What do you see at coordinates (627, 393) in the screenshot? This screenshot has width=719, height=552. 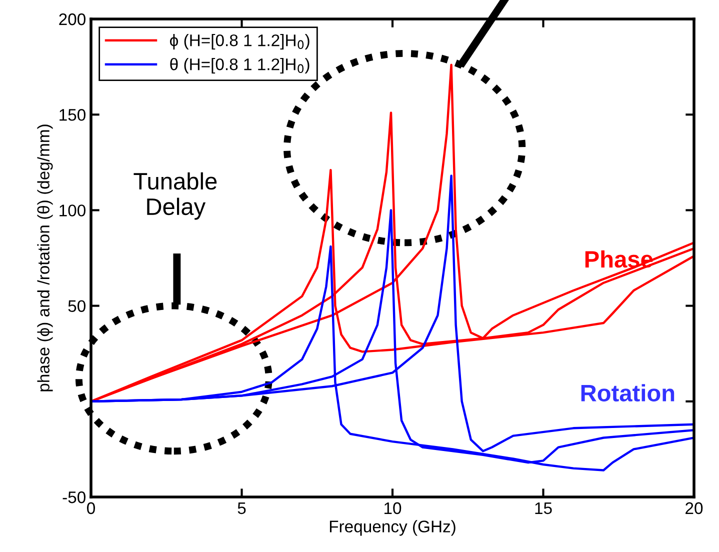 I see `annotation: Rotation` at bounding box center [627, 393].